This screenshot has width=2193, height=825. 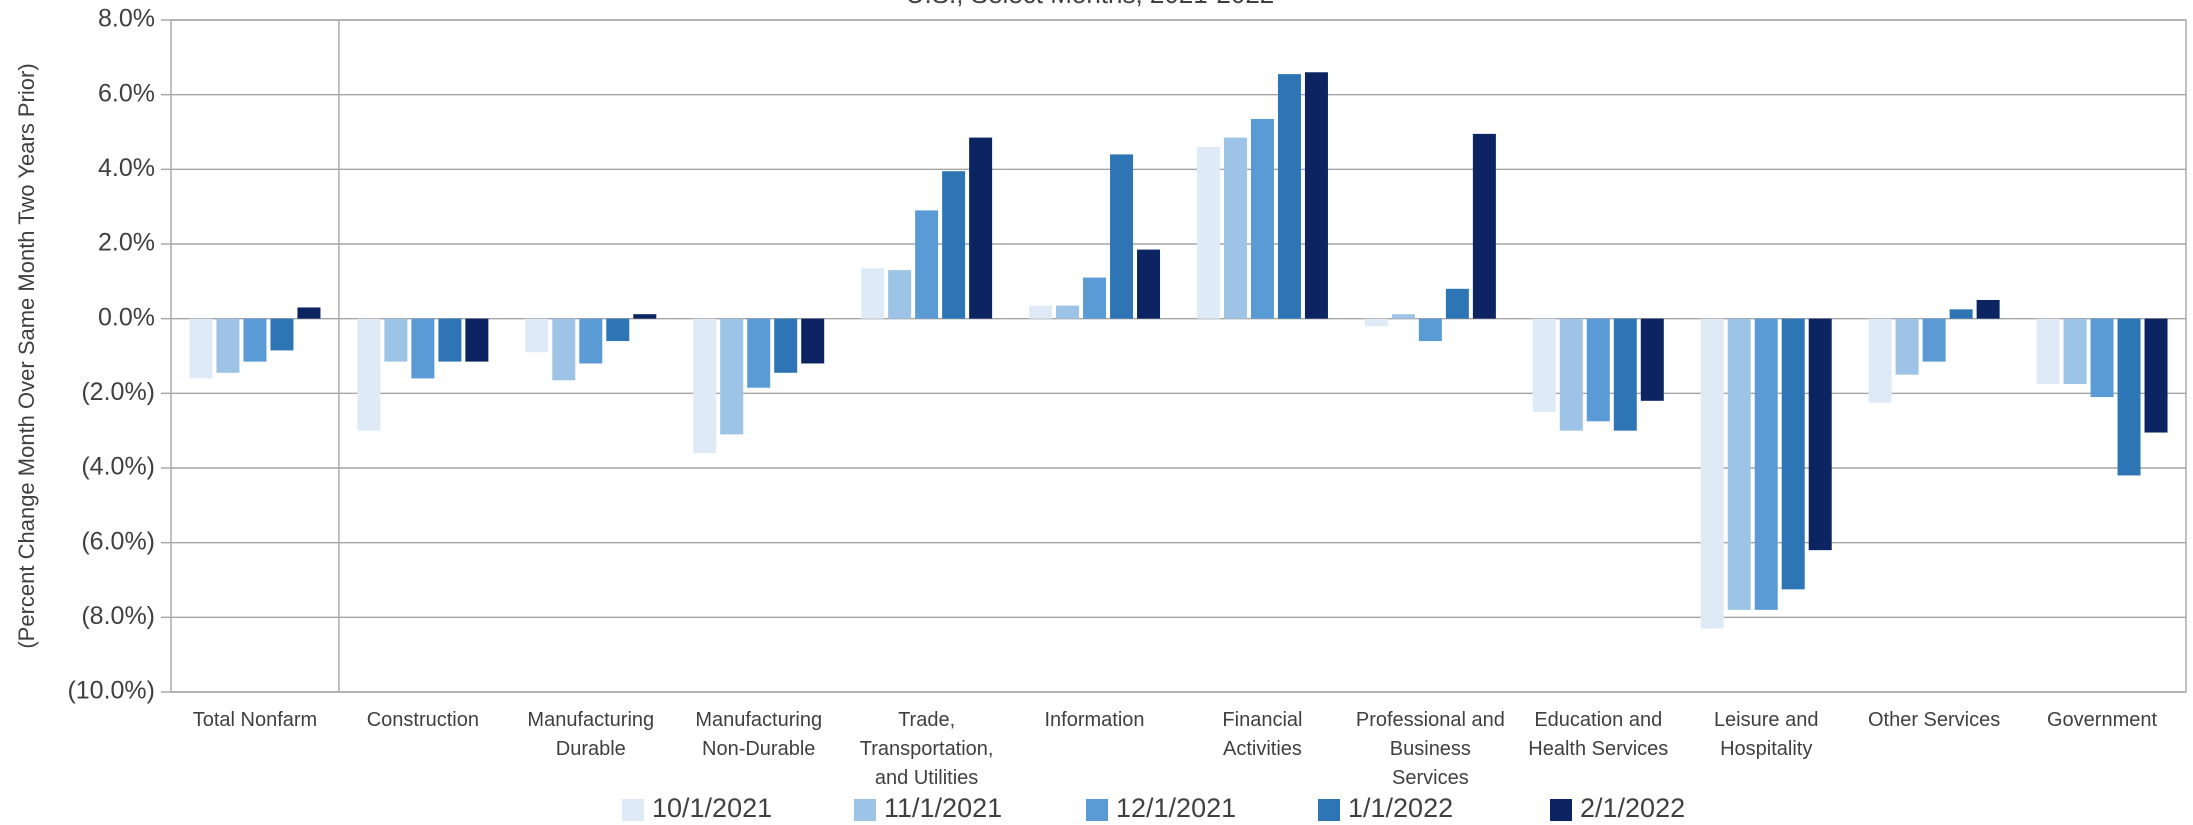 I want to click on x-tick-label: Other Services, so click(x=1934, y=720).